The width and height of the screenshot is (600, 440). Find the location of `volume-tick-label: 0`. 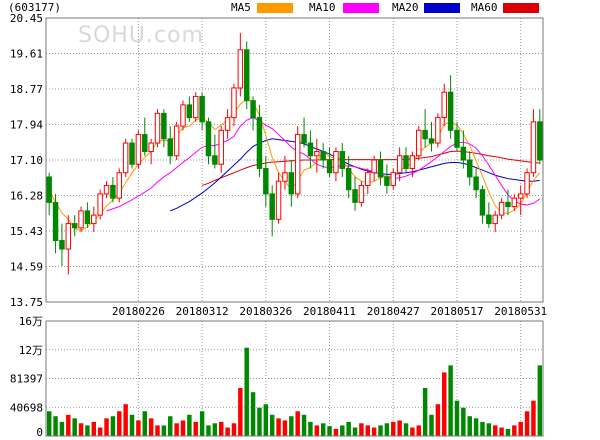

volume-tick-label: 0 is located at coordinates (39, 432).